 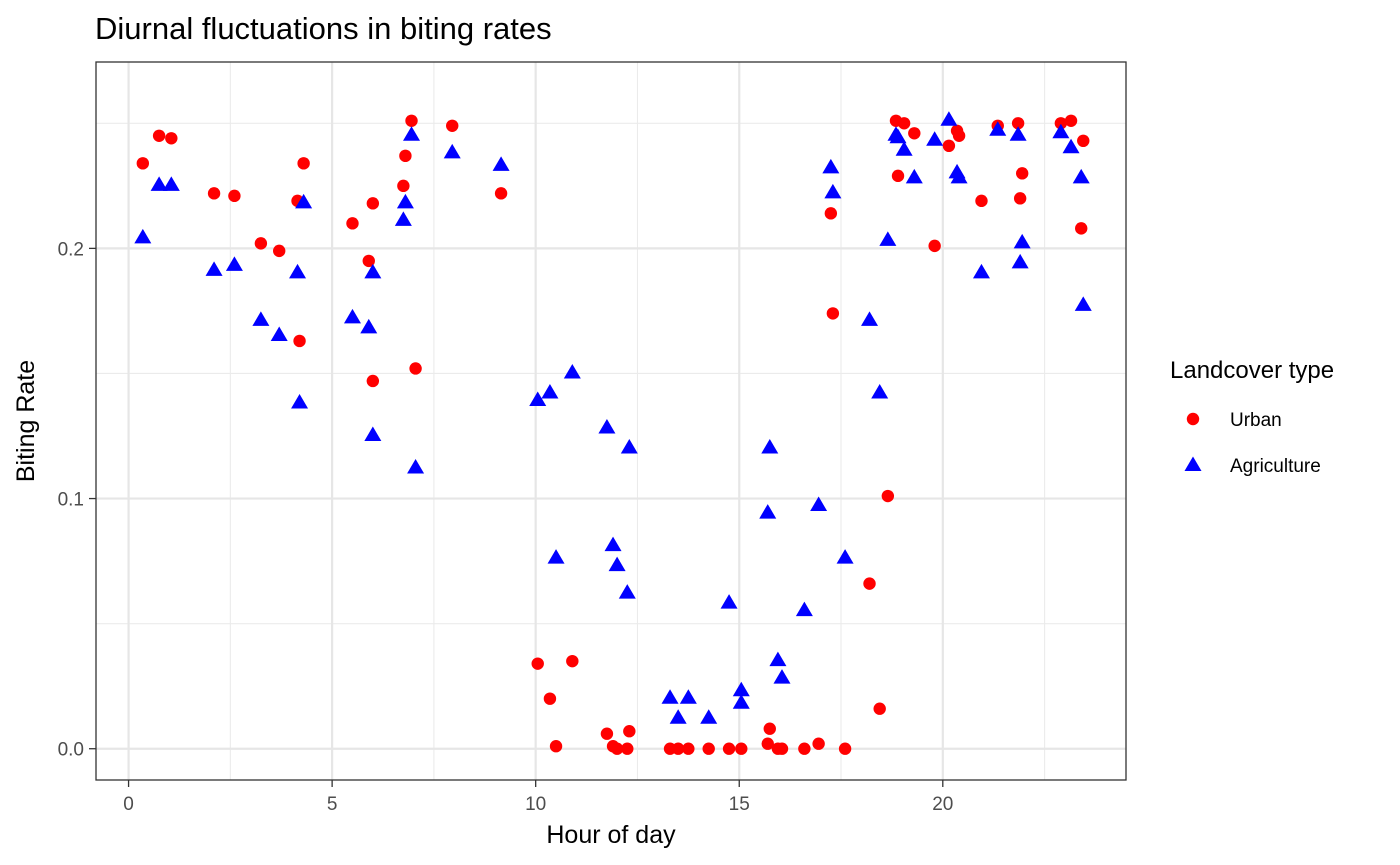 What do you see at coordinates (1256, 420) in the screenshot?
I see `legend-urban-label: Urban` at bounding box center [1256, 420].